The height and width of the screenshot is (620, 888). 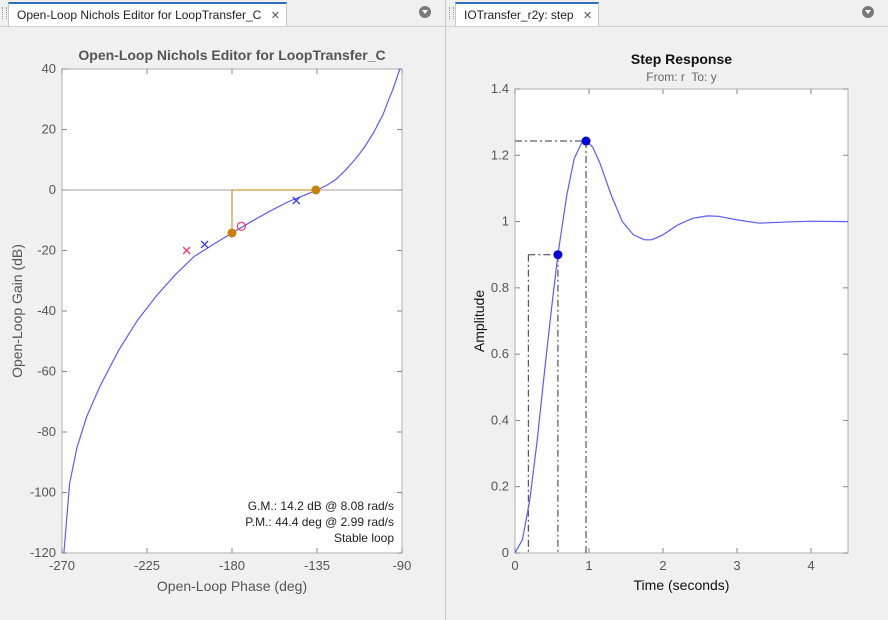 I want to click on chart-title: Step Response, so click(x=681, y=59).